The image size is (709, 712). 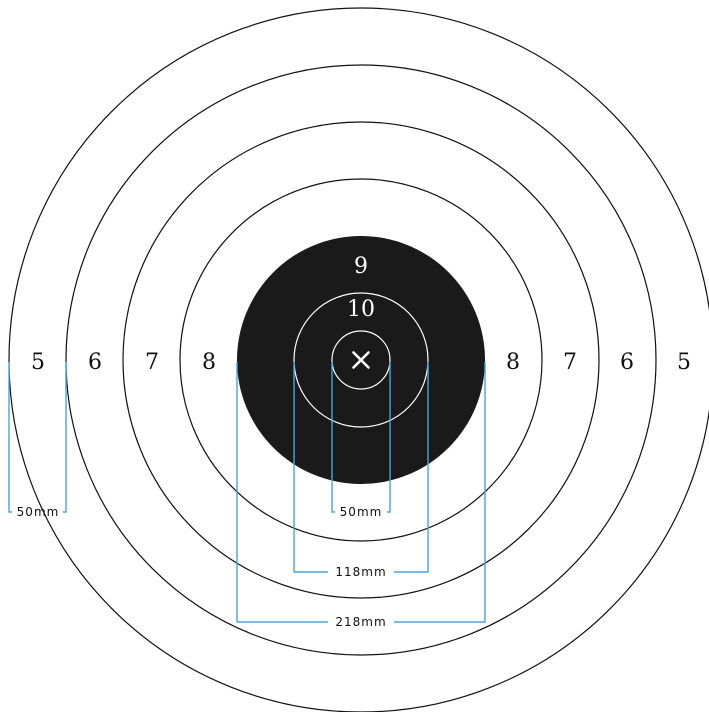 What do you see at coordinates (152, 362) in the screenshot?
I see `ring-number-7-left: 7` at bounding box center [152, 362].